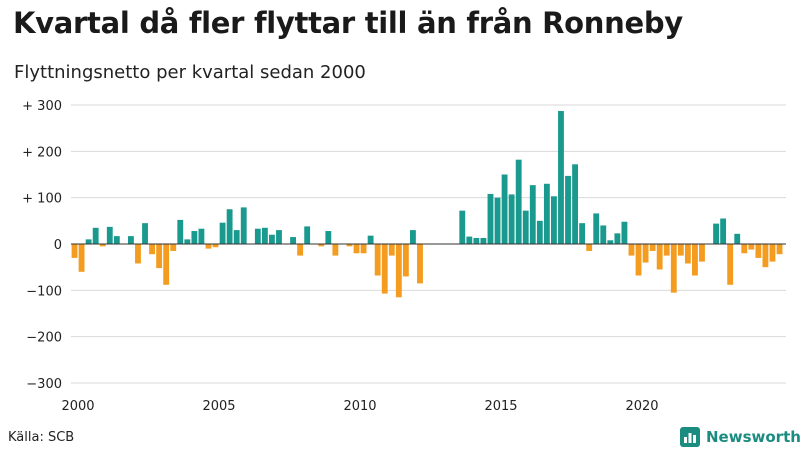 The height and width of the screenshot is (450, 800). What do you see at coordinates (44, 291) in the screenshot?
I see `y-tick-label: −100` at bounding box center [44, 291].